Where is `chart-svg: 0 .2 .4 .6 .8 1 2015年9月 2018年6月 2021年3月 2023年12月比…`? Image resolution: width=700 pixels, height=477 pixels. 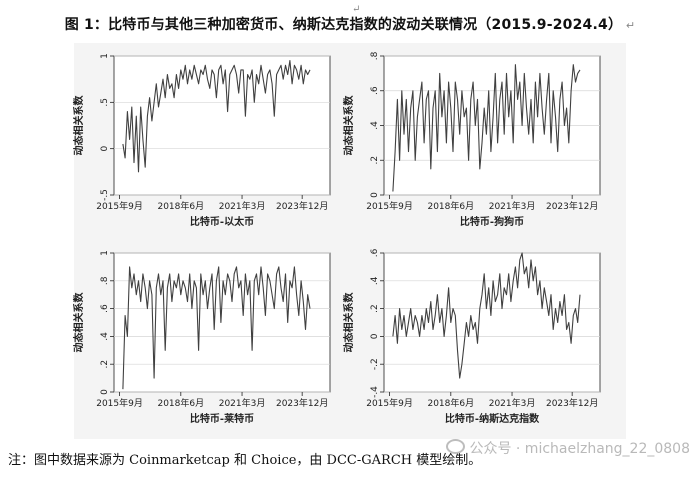
chart-svg: 0 .2 .4 .6 .8 1 2015年9月 2018年6月 2021年3月 2023年12月比… is located at coordinates (201, 337).